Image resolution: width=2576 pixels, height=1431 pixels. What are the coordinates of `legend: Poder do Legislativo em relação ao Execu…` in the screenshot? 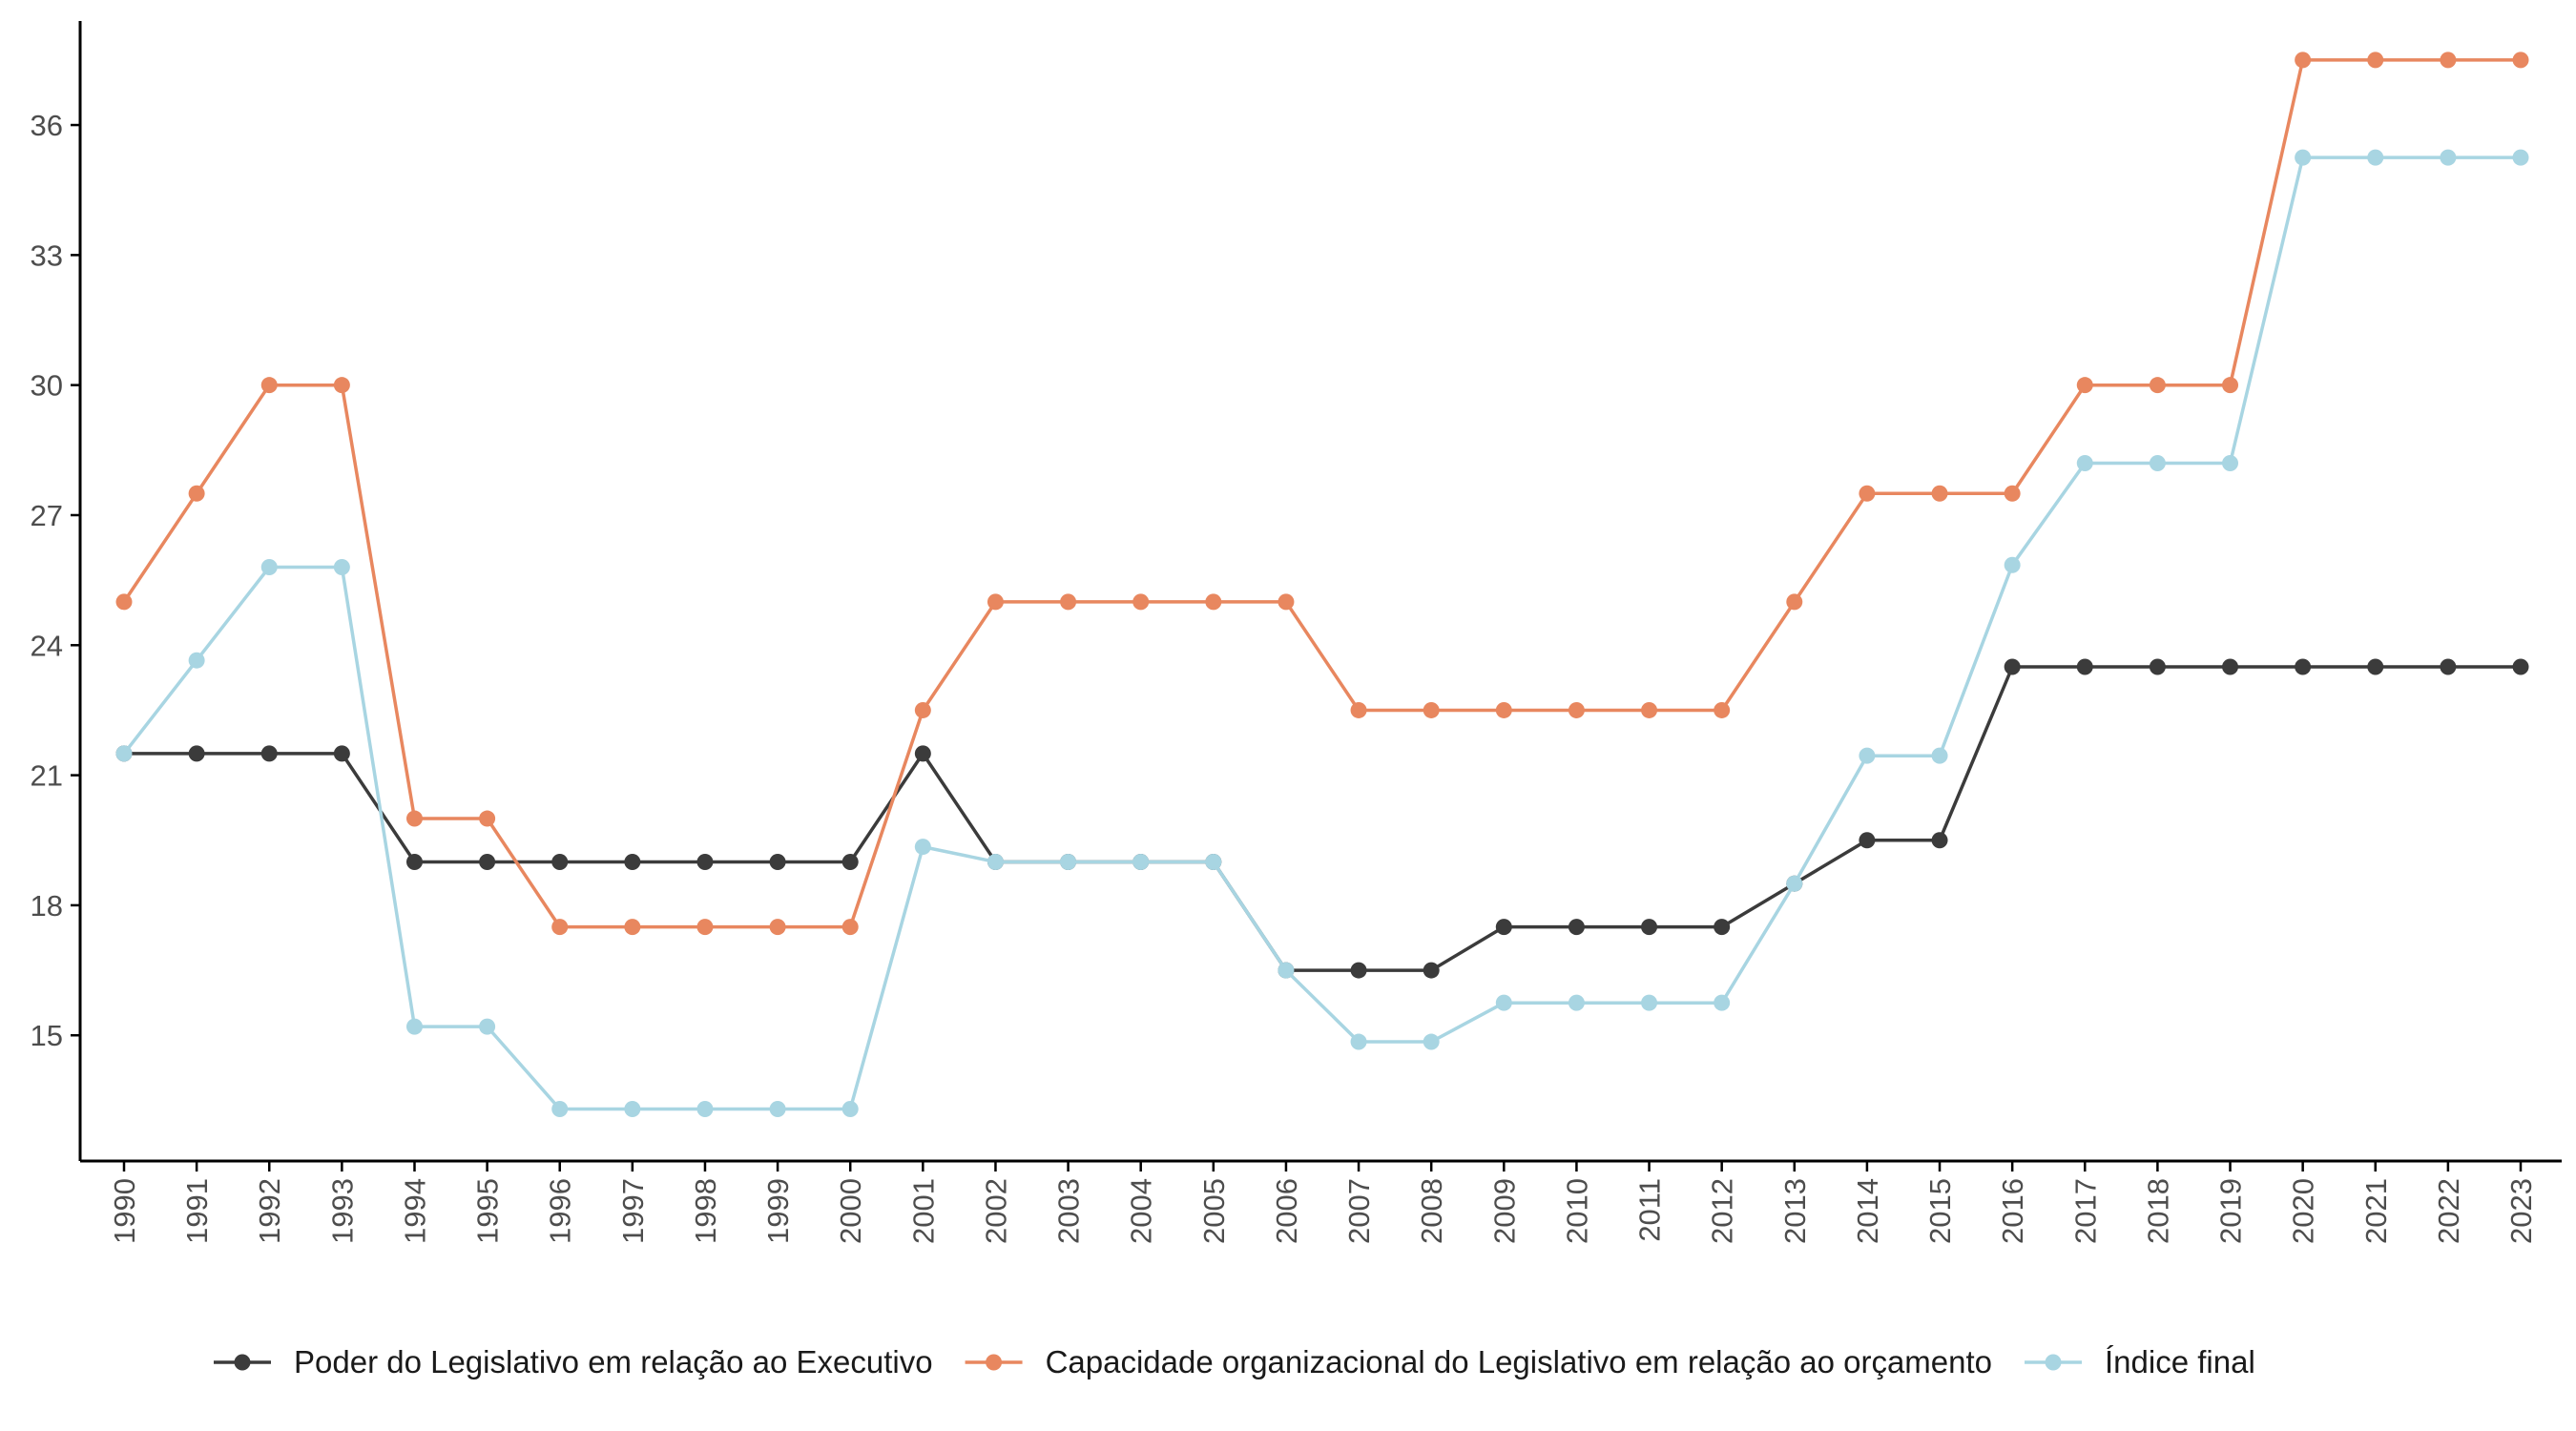 It's located at (1234, 1361).